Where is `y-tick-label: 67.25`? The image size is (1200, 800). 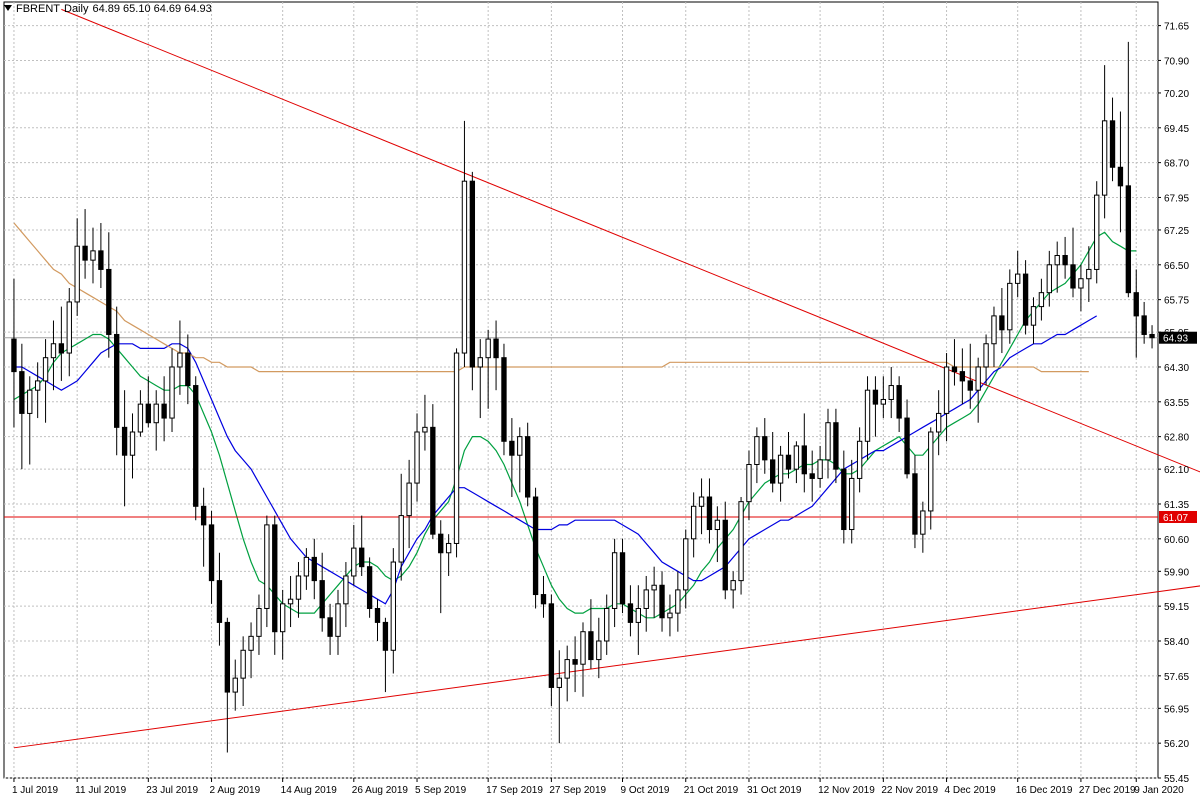 y-tick-label: 67.25 is located at coordinates (1176, 231).